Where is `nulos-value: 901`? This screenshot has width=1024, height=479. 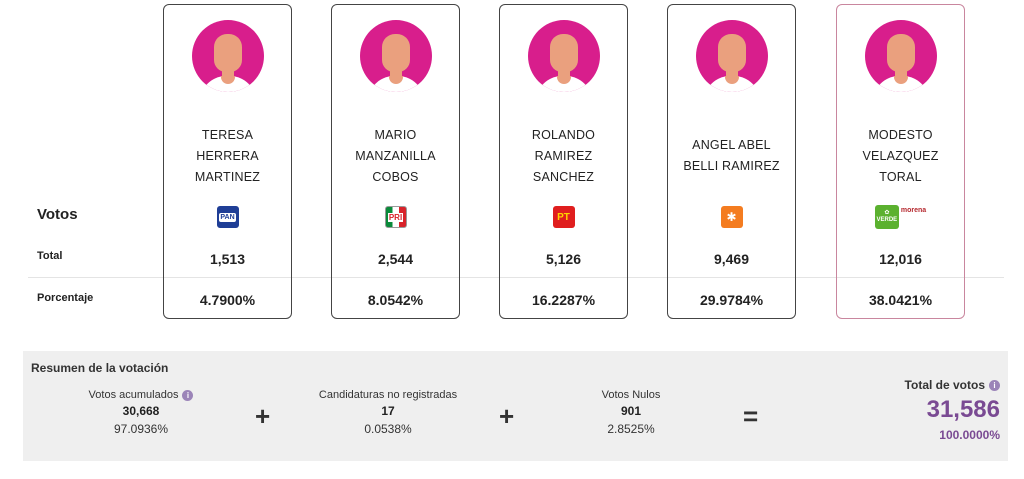 nulos-value: 901 is located at coordinates (631, 411).